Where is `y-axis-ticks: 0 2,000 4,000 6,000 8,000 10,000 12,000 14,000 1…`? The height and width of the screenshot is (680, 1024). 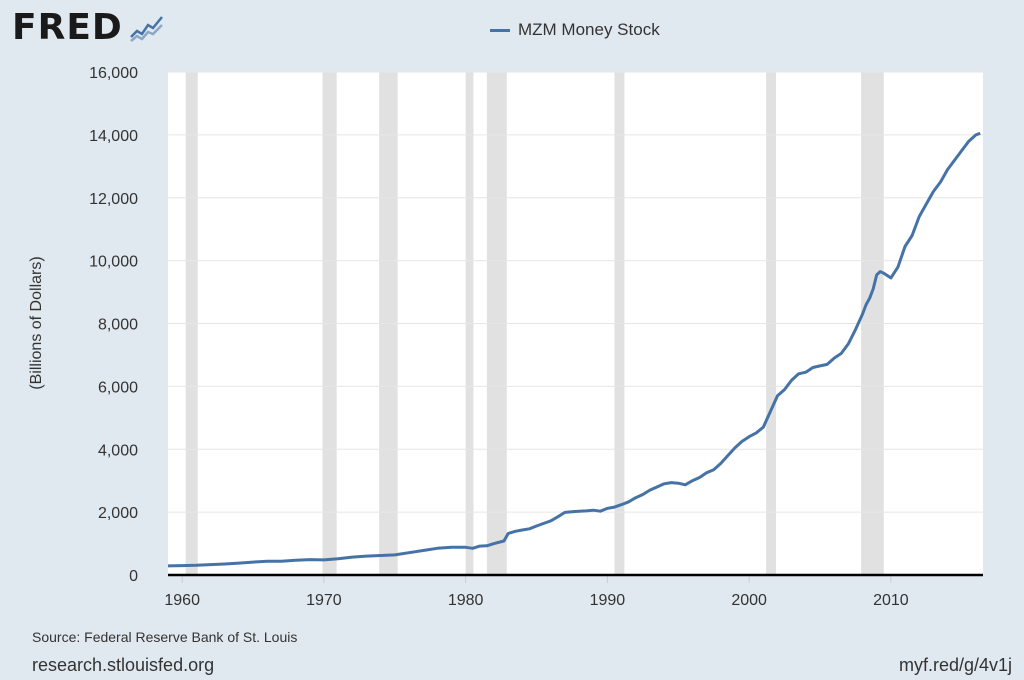
y-axis-ticks: 0 2,000 4,000 6,000 8,000 10,000 12,000 14,000 1… is located at coordinates (113, 325).